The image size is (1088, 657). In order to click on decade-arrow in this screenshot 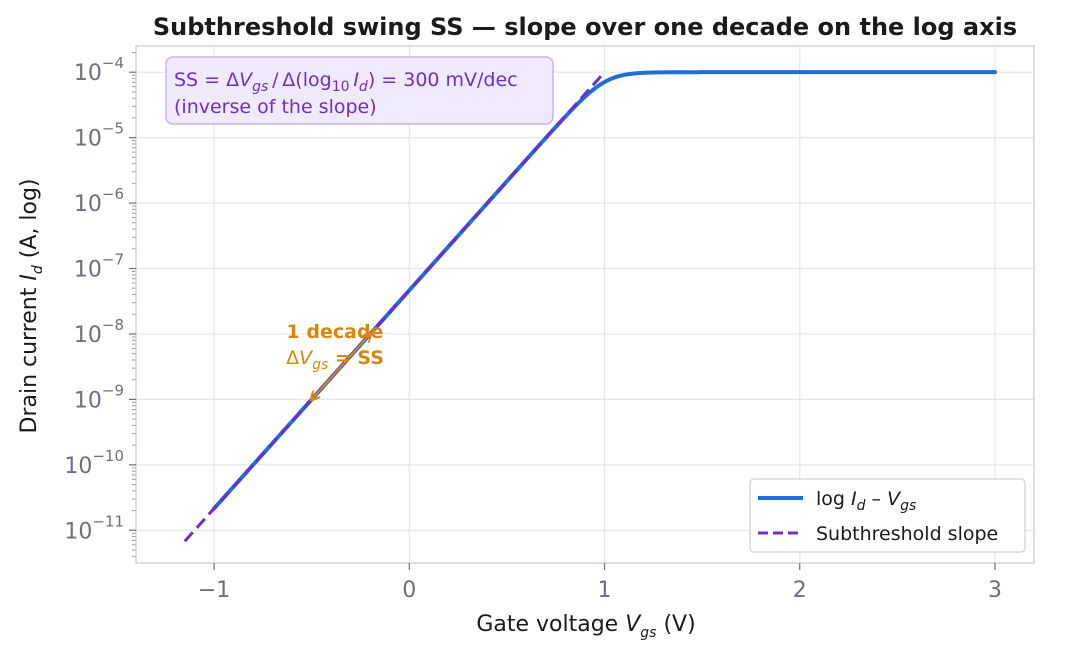, I will do `click(341, 366)`.